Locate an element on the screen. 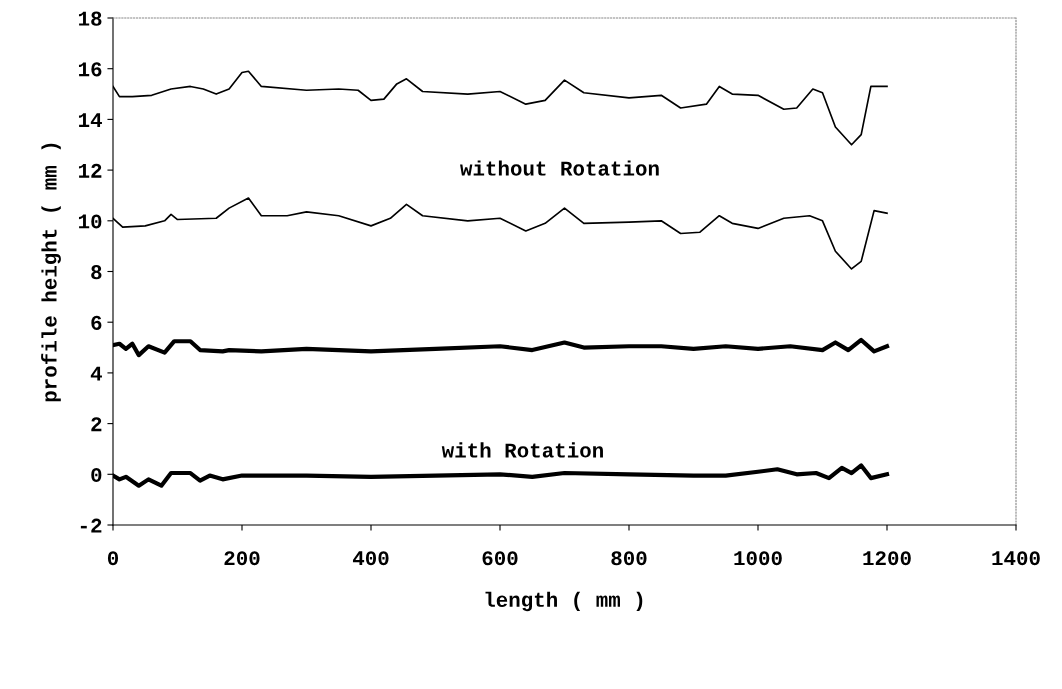 The image size is (1062, 689). x-tick-label: 1200 is located at coordinates (887, 558).